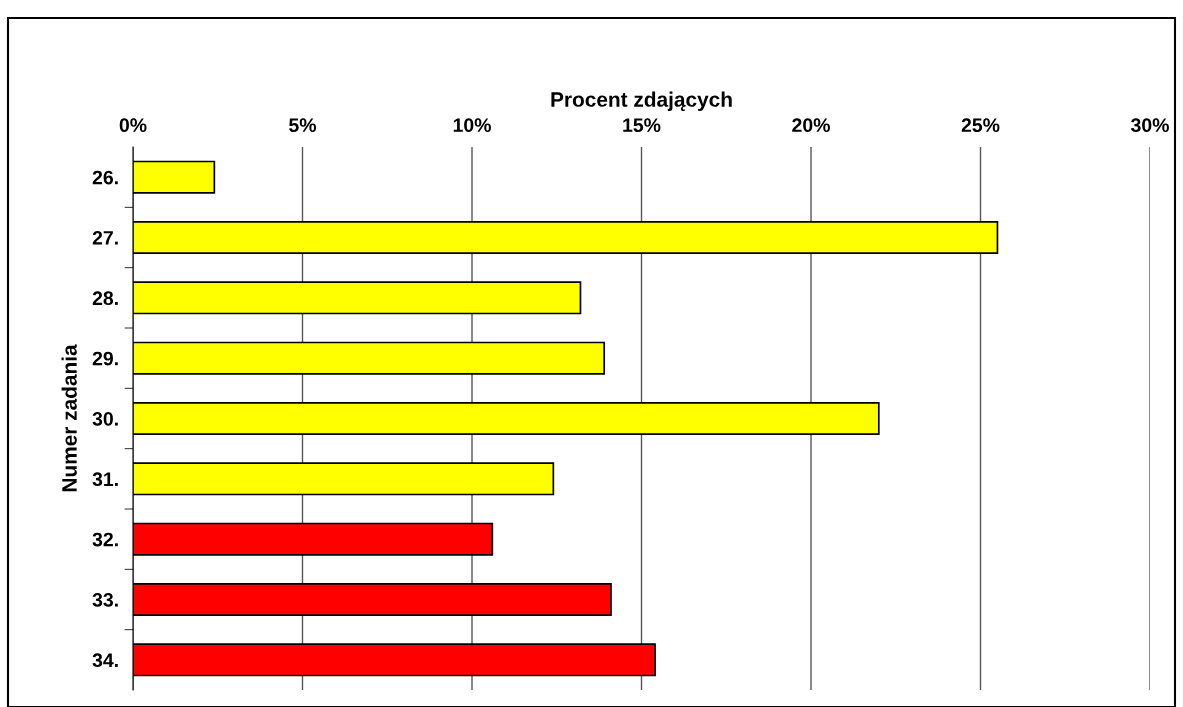  I want to click on y-tick-label: 29., so click(105, 358).